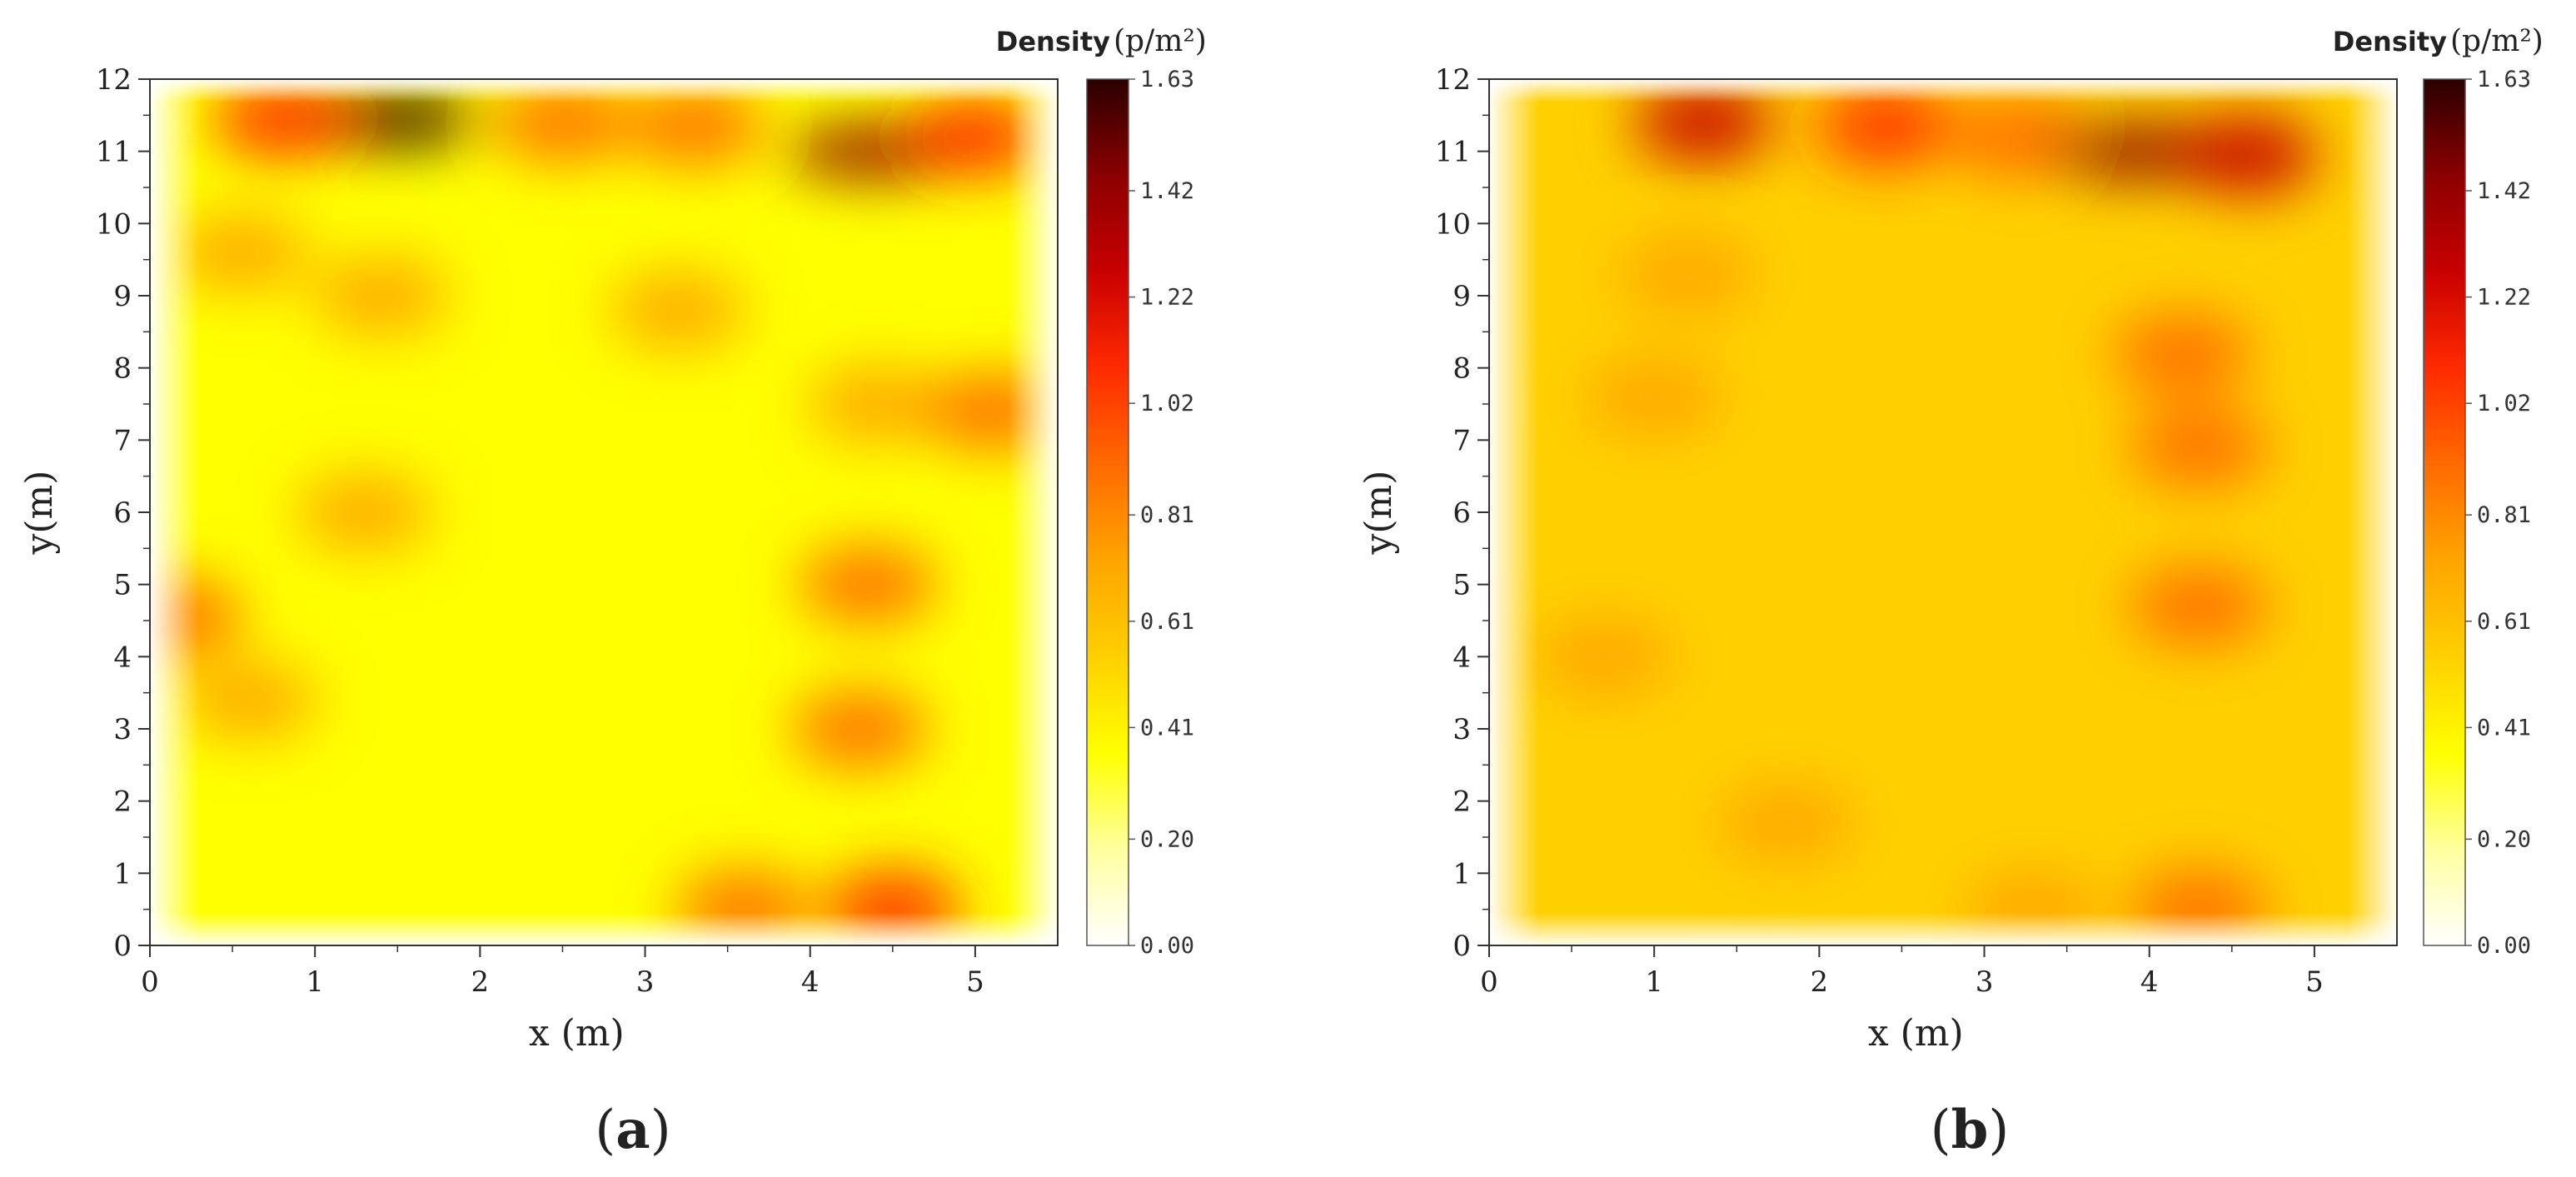  I want to click on colorbar-tick-label: 0.20, so click(1167, 839).